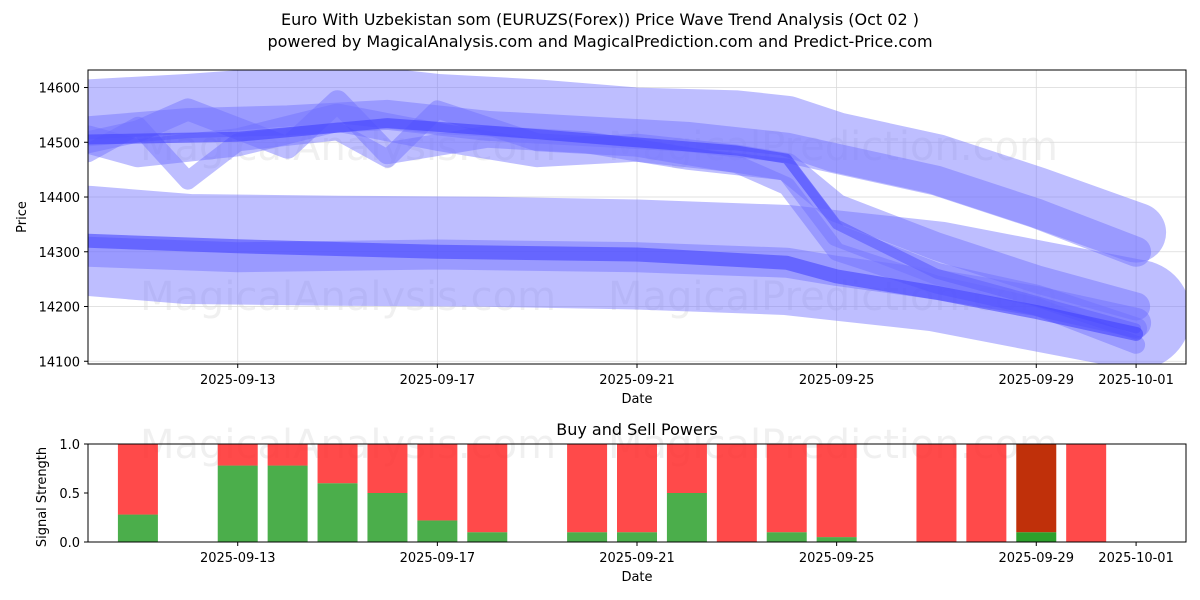  I want to click on price-y-tick-label: 14100, so click(59, 362).